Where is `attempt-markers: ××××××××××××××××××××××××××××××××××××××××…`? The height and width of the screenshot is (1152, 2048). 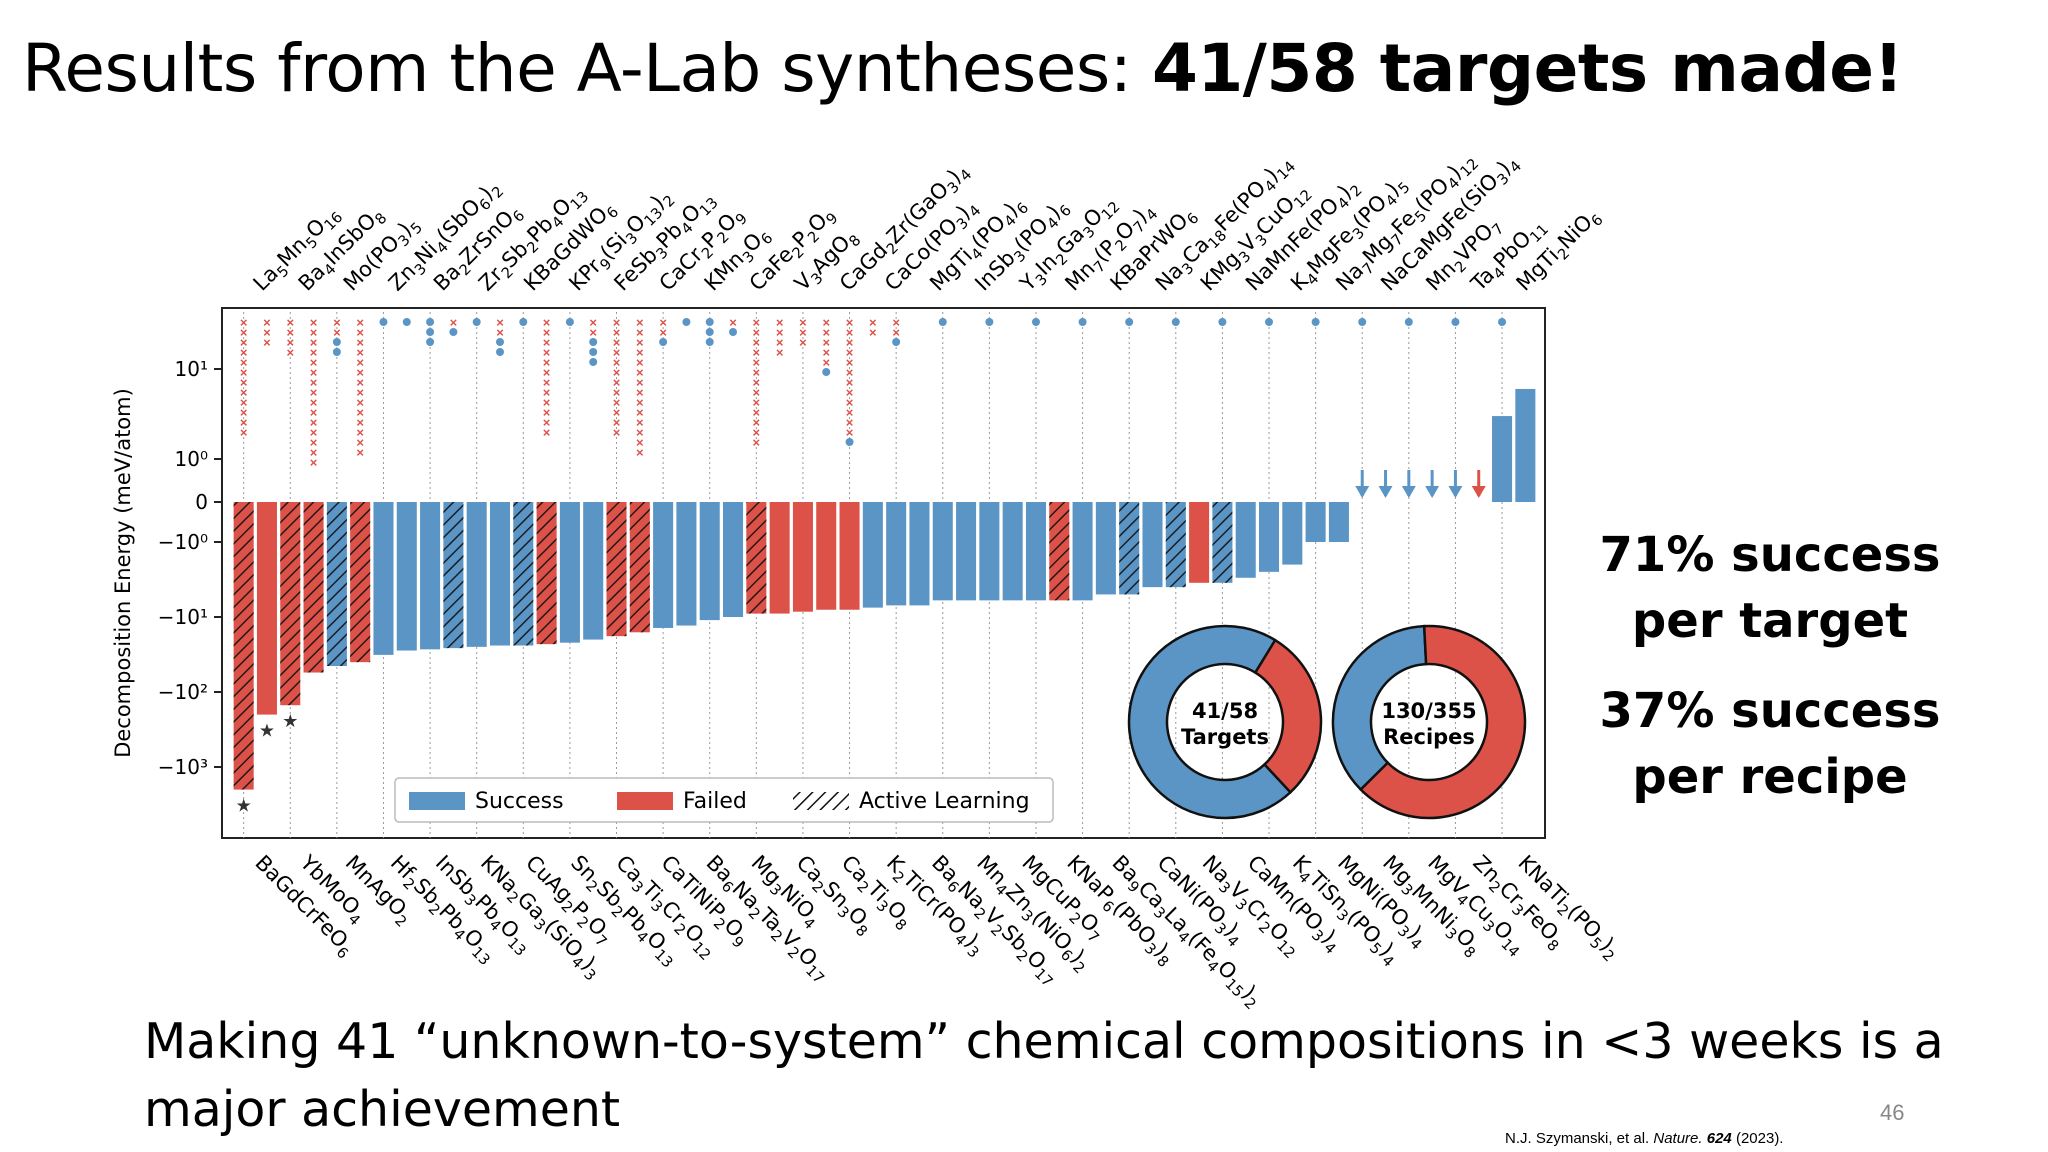 attempt-markers: ××××××××××××××××××××××××××××××××××××××××… is located at coordinates (873, 392).